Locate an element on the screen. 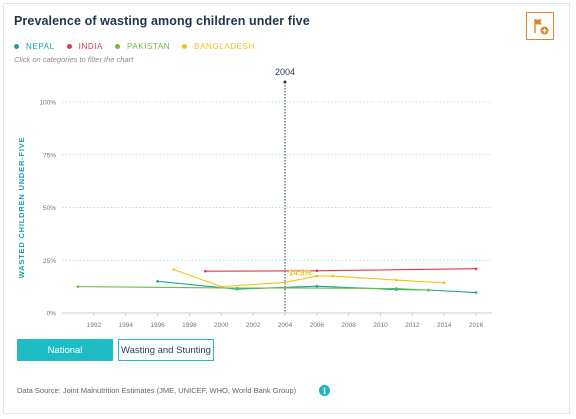 This screenshot has height=419, width=576. legend-item-india: INDIA is located at coordinates (84, 46).